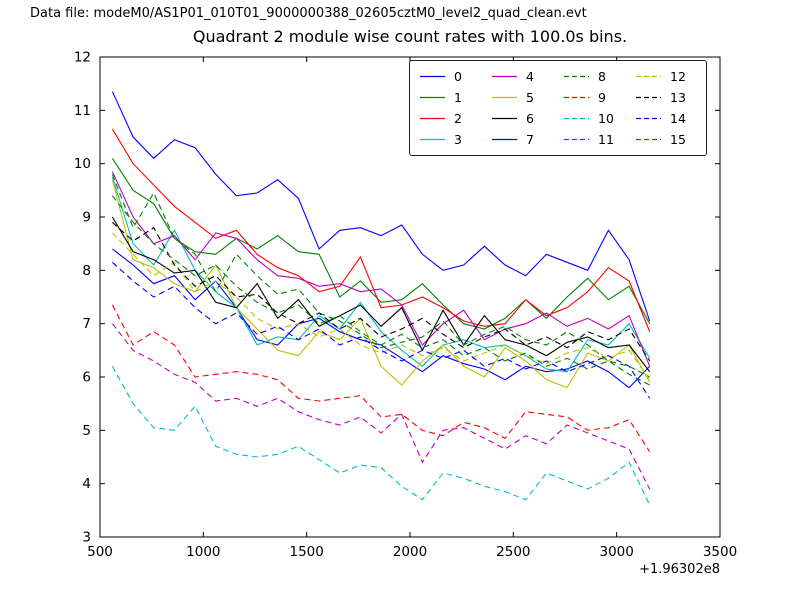  What do you see at coordinates (306, 552) in the screenshot?
I see `x-tick-label: 1500` at bounding box center [306, 552].